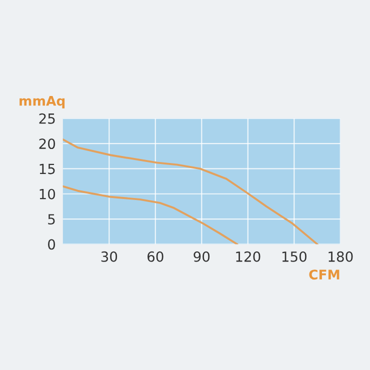 The width and height of the screenshot is (370, 370). Describe the element at coordinates (324, 275) in the screenshot. I see `x-axis-title: CFM` at that location.